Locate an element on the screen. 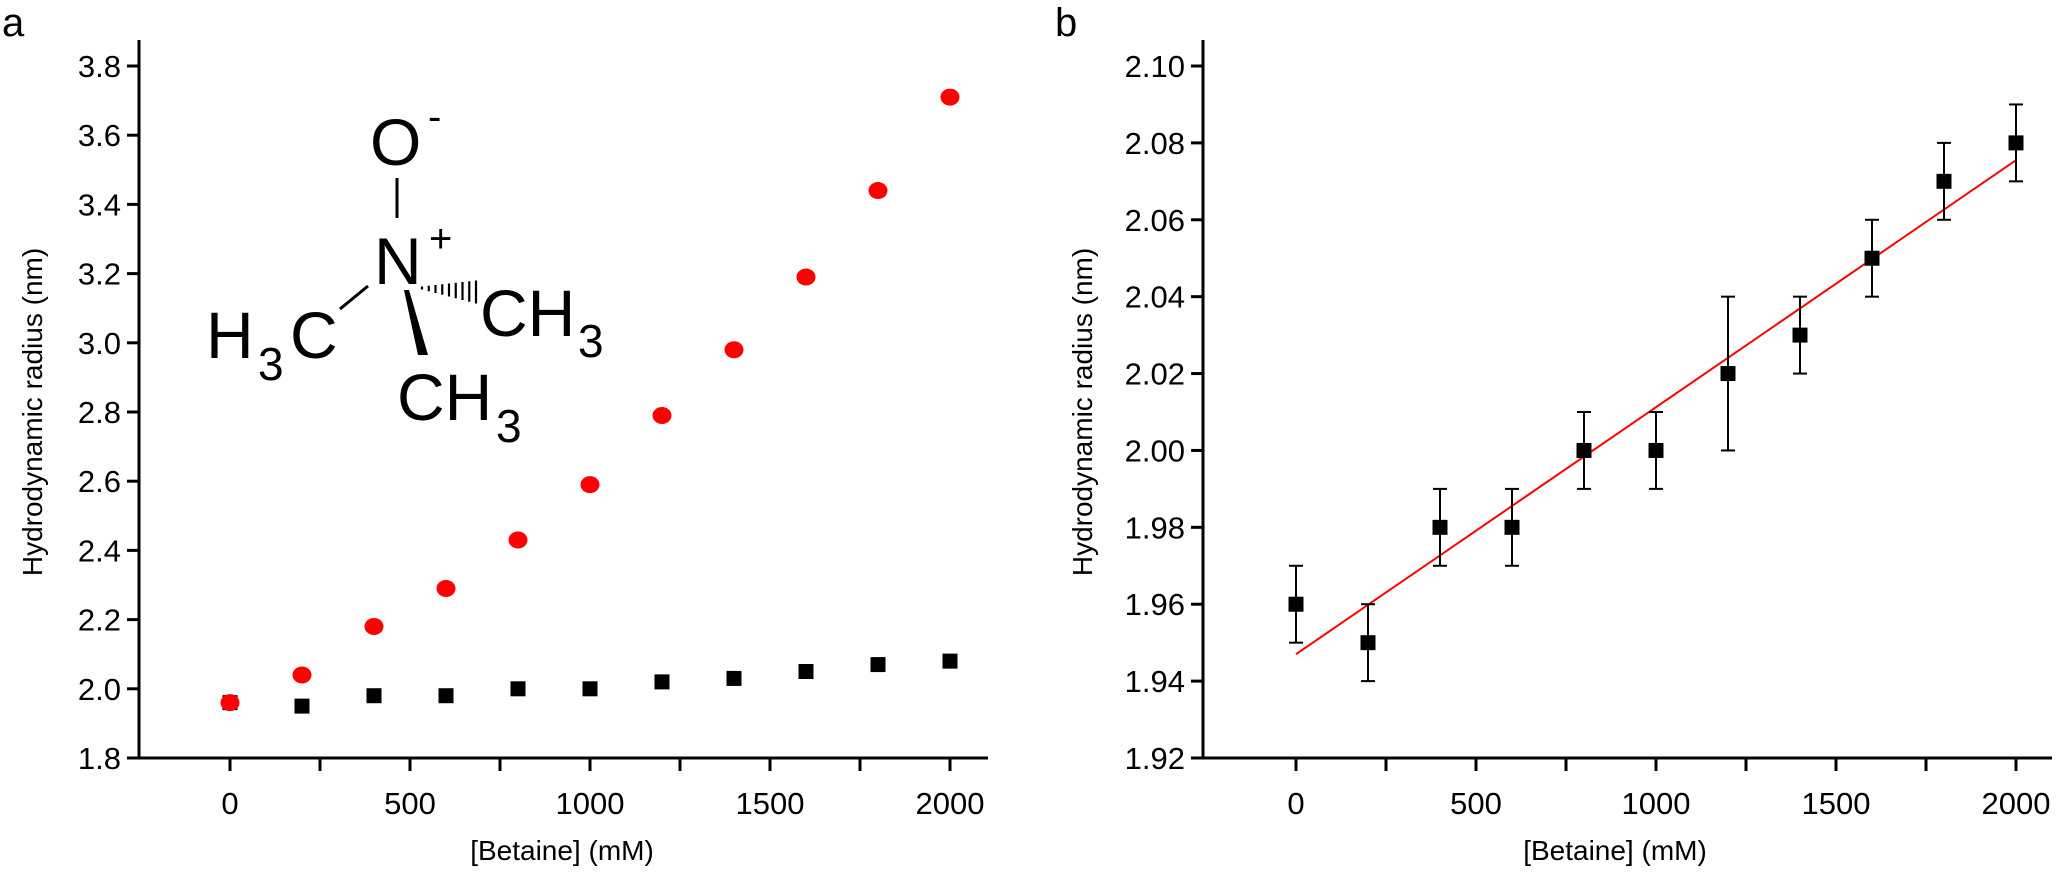  y-tick-label: 3.2 is located at coordinates (99, 274).